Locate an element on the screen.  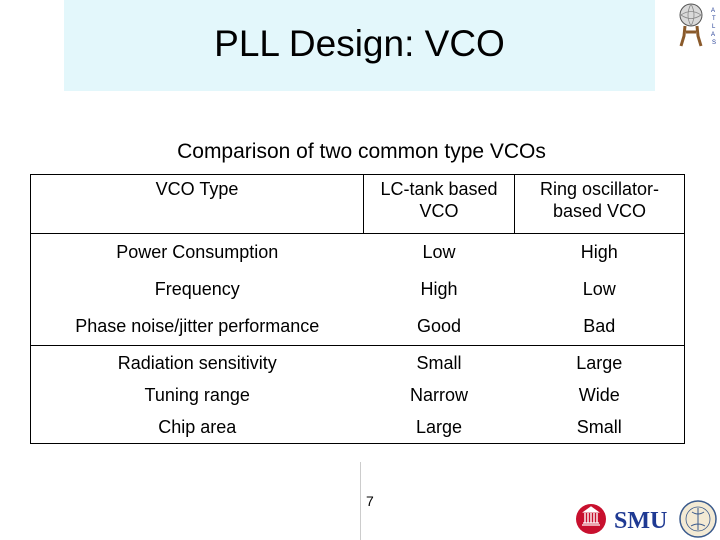
lc-tank-value: Large is located at coordinates (439, 426).